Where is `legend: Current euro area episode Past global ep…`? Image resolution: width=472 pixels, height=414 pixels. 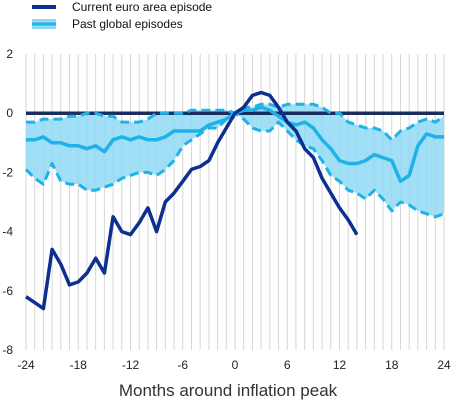
legend: Current euro area episode Past global ep… is located at coordinates (122, 15).